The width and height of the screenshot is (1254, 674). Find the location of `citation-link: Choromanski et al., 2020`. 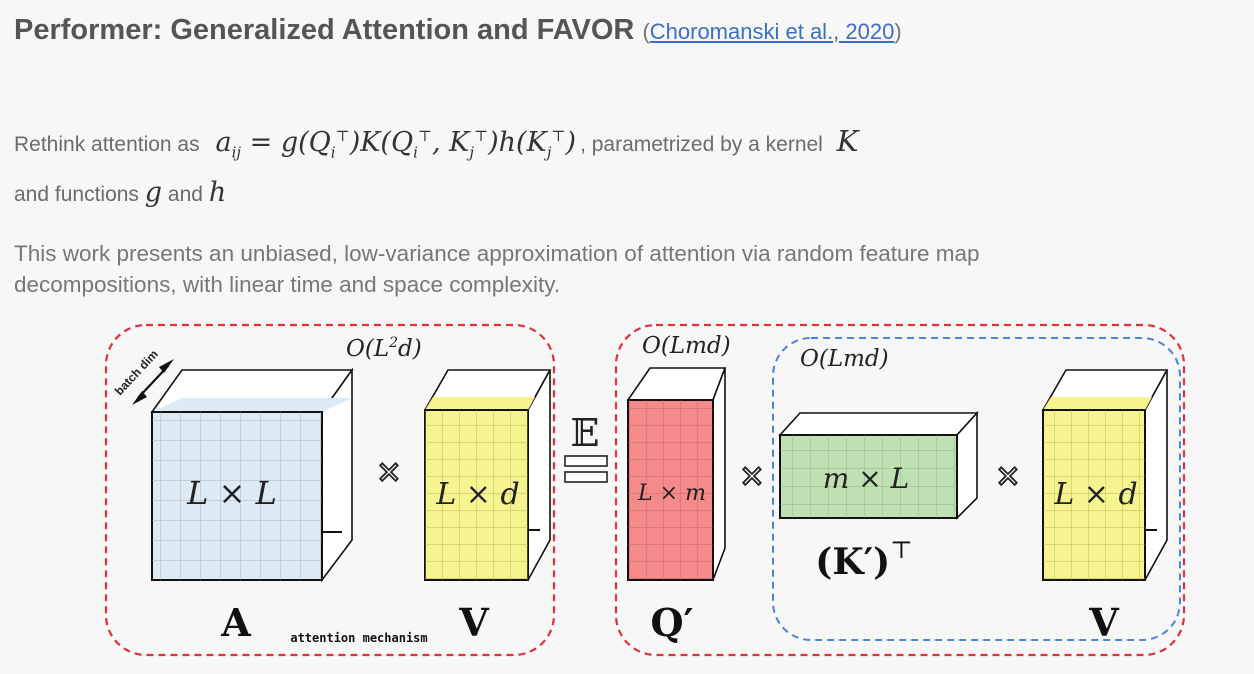

citation-link: Choromanski et al., 2020 is located at coordinates (772, 31).